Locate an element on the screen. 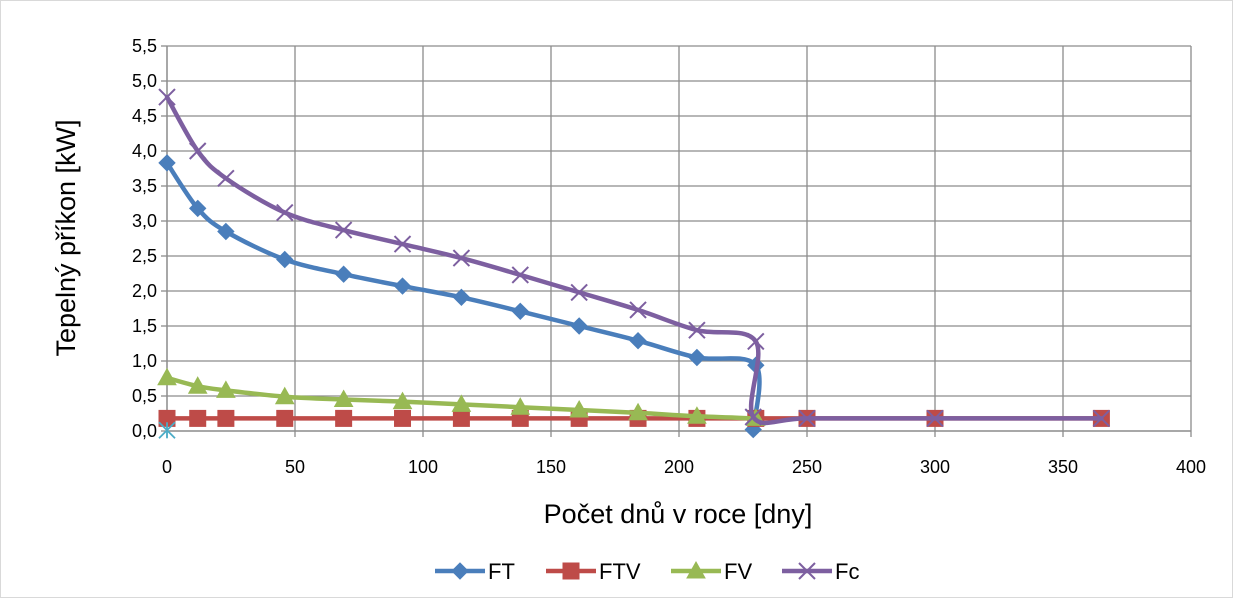  x-tick-label: 150 is located at coordinates (551, 467).